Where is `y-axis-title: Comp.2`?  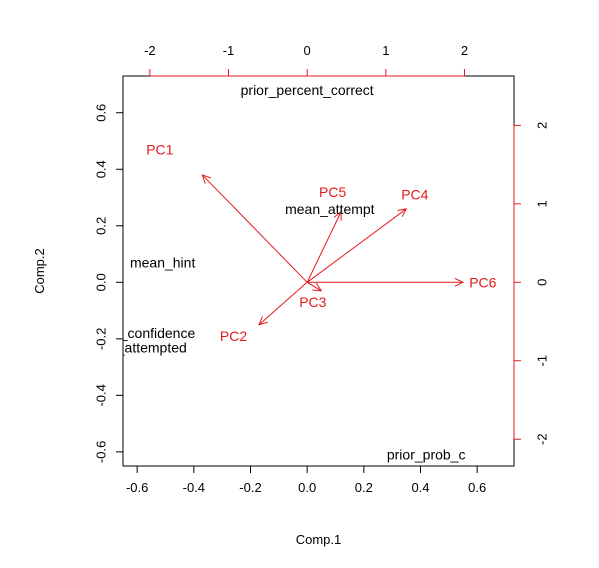
y-axis-title: Comp.2 is located at coordinates (39, 271).